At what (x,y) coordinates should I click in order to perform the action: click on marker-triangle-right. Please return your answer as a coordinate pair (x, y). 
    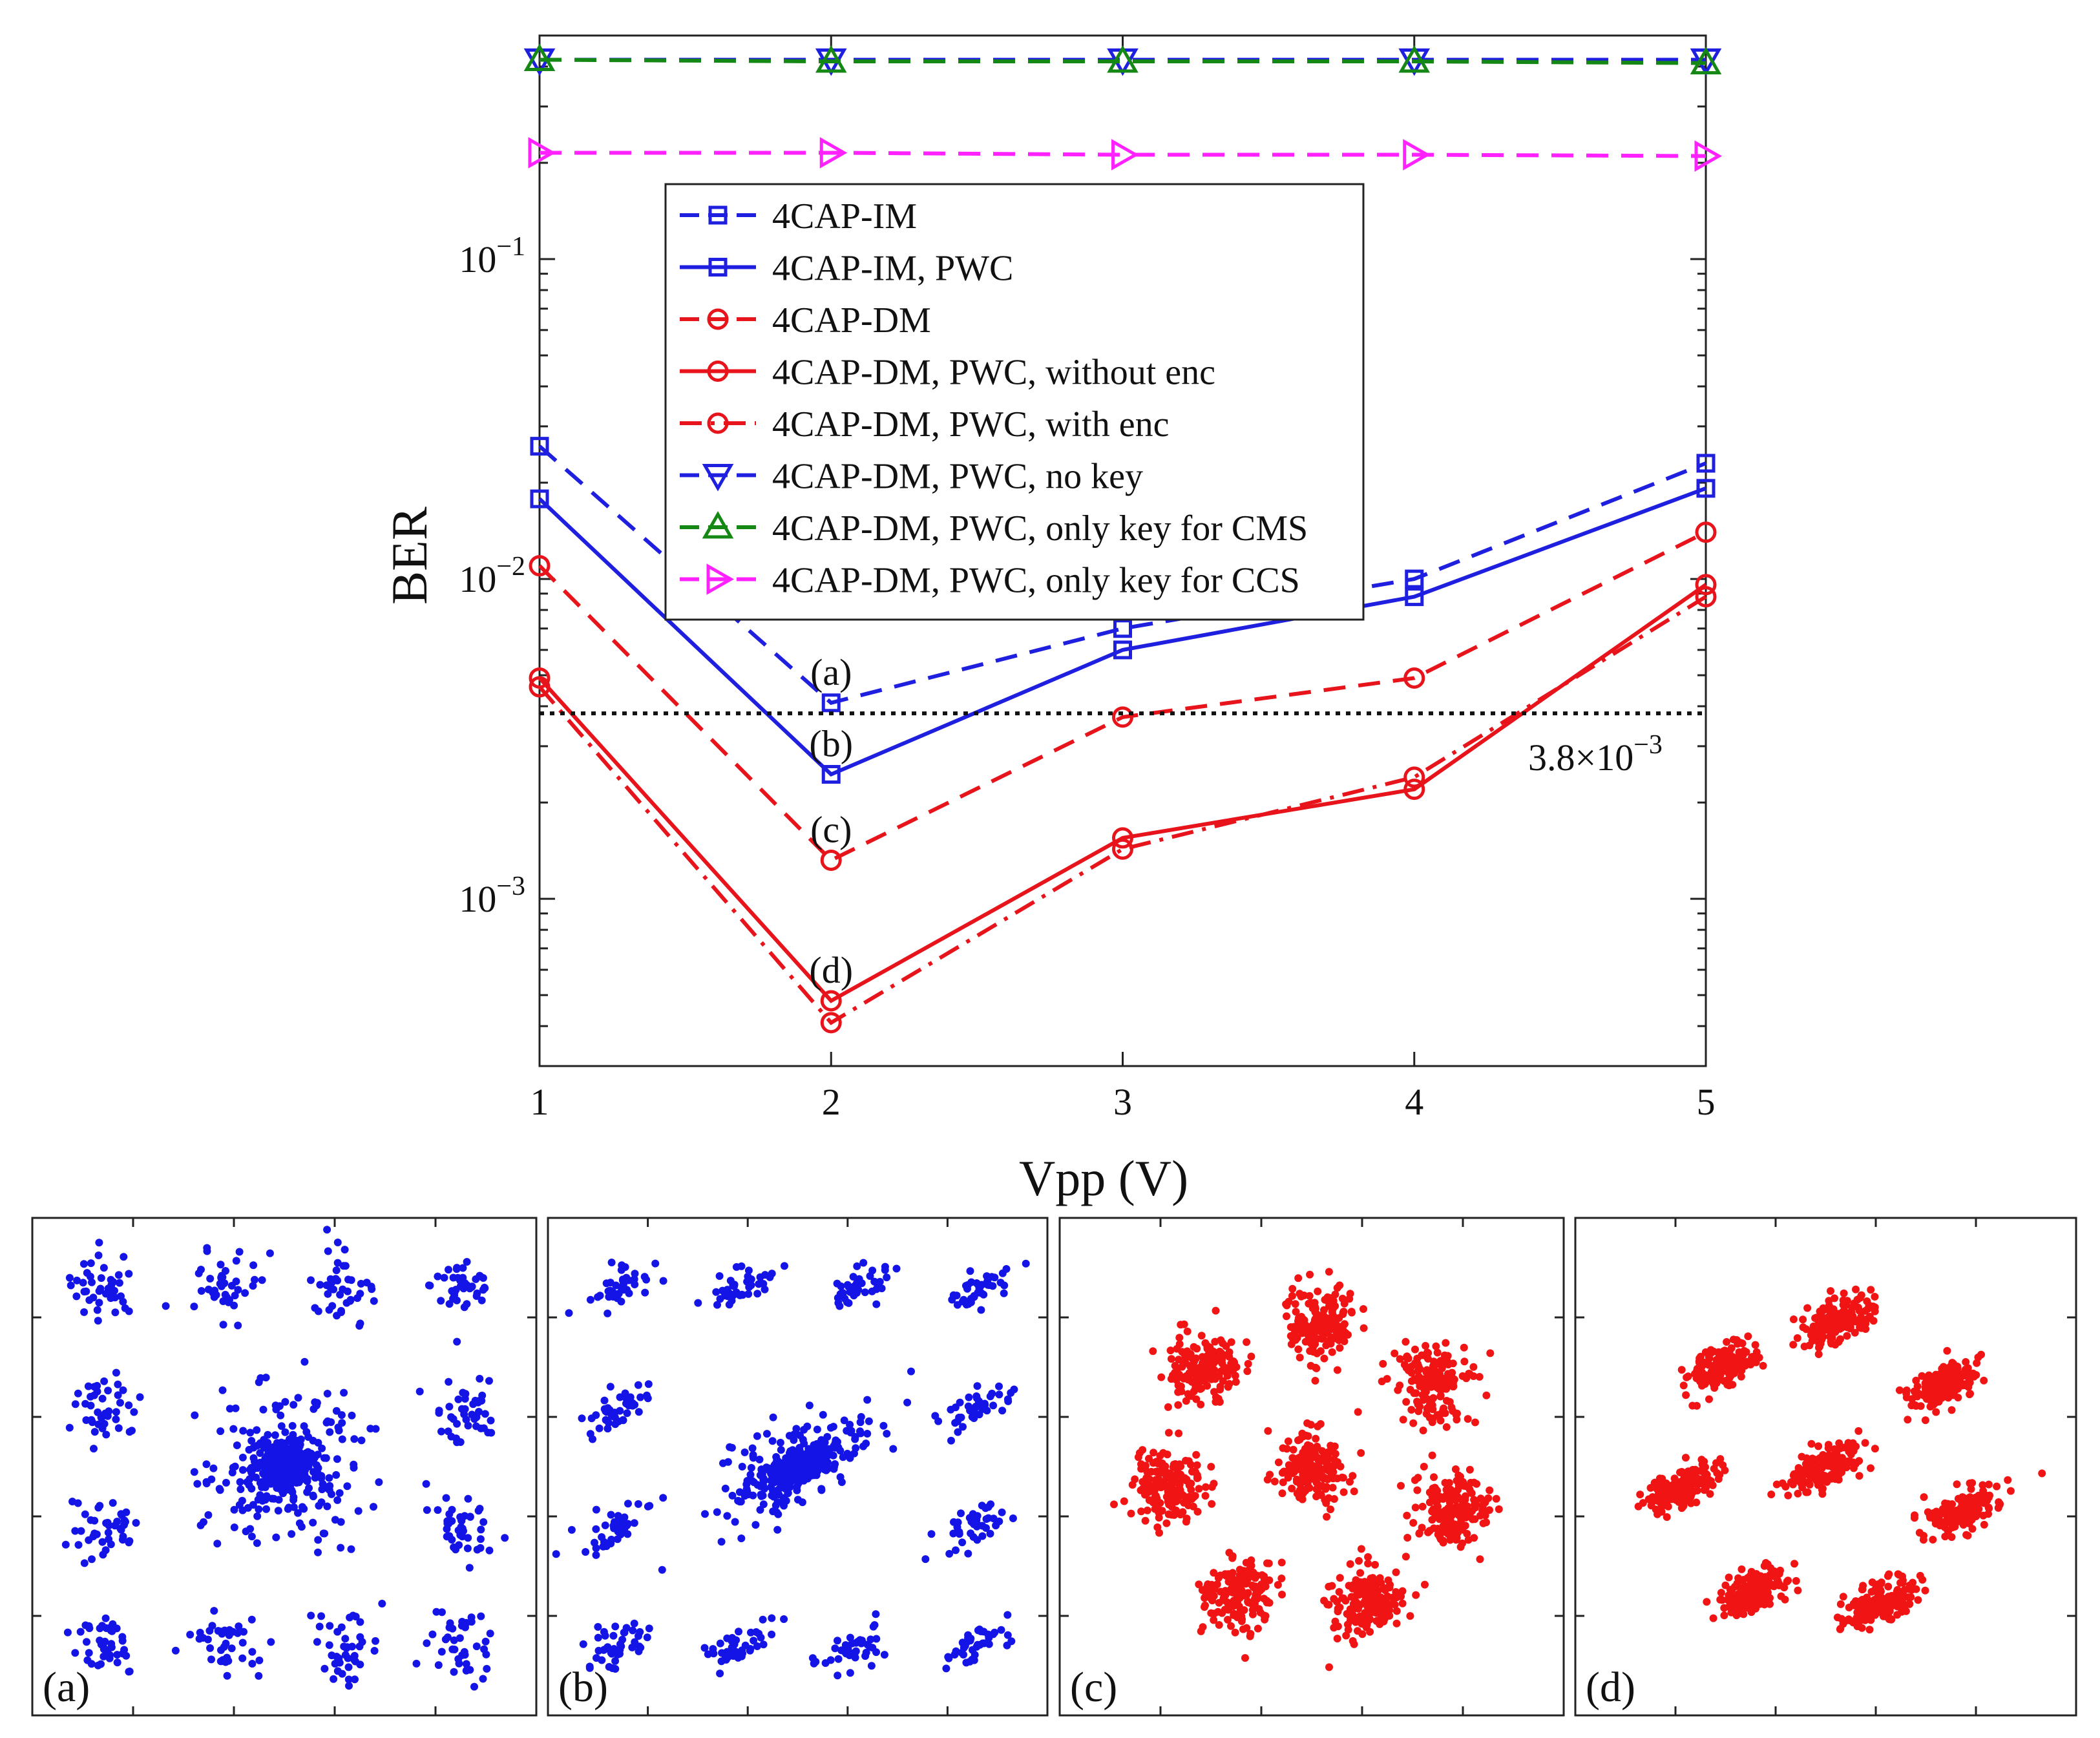
    Looking at the image, I should click on (542, 153).